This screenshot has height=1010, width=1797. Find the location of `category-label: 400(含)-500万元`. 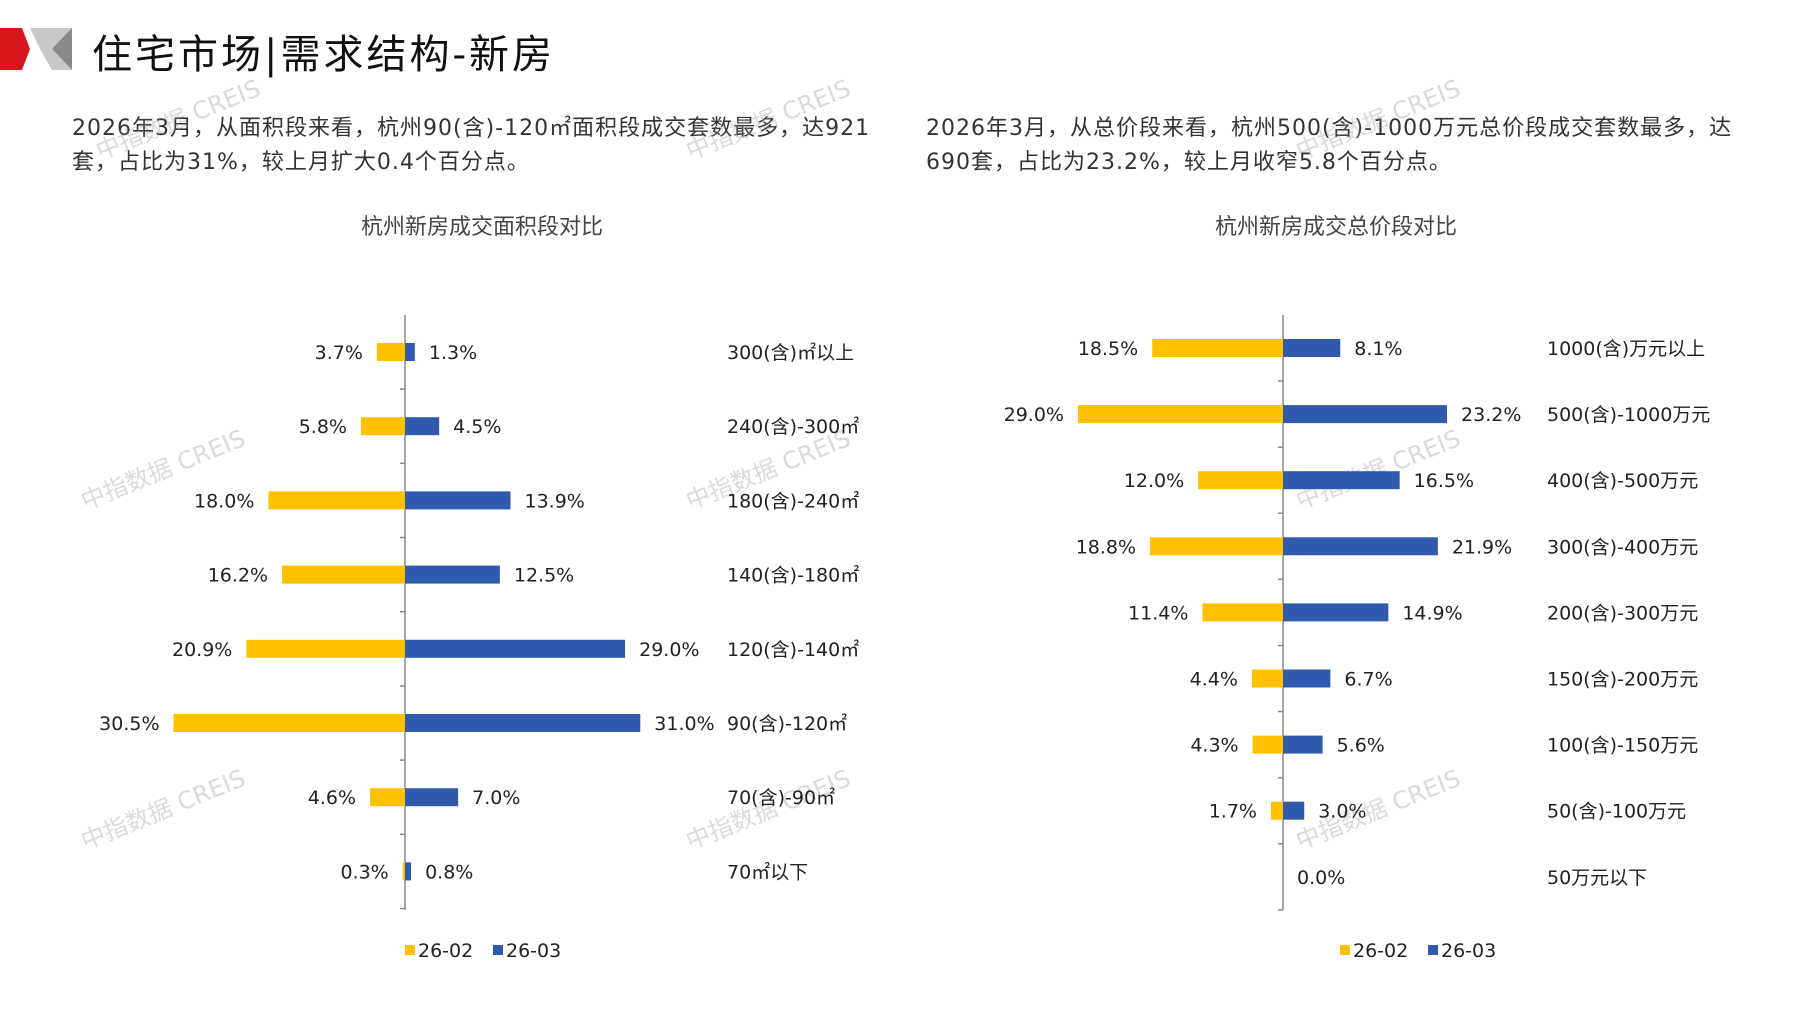

category-label: 400(含)-500万元 is located at coordinates (1622, 481).